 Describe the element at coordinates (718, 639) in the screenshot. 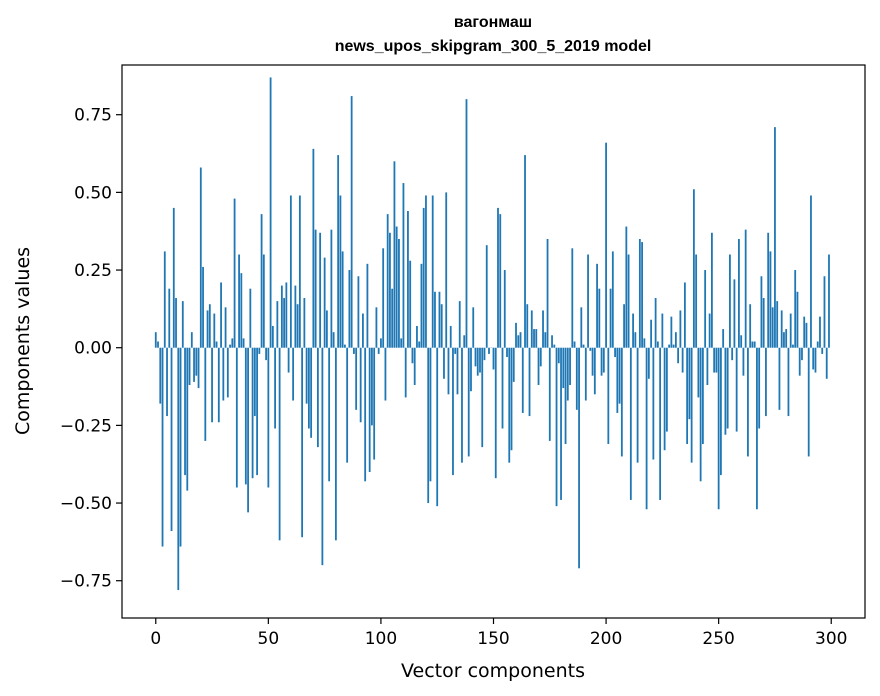

I see `x-tick-label: 250` at that location.